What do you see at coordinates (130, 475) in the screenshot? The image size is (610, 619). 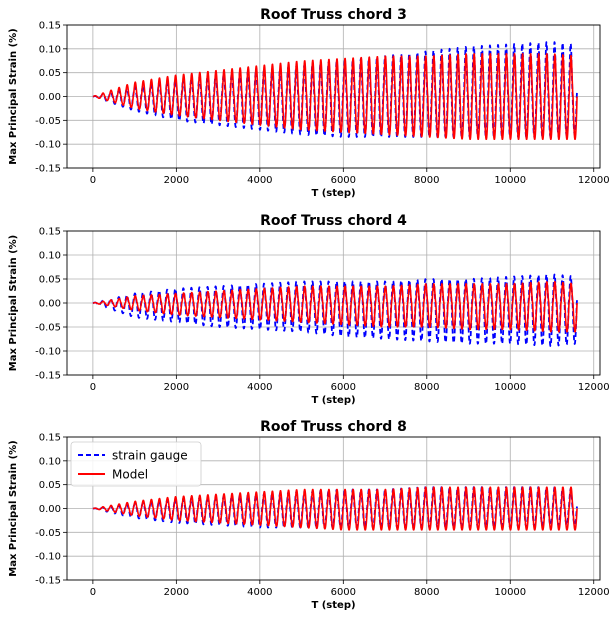 I see `legend-label: Model` at bounding box center [130, 475].